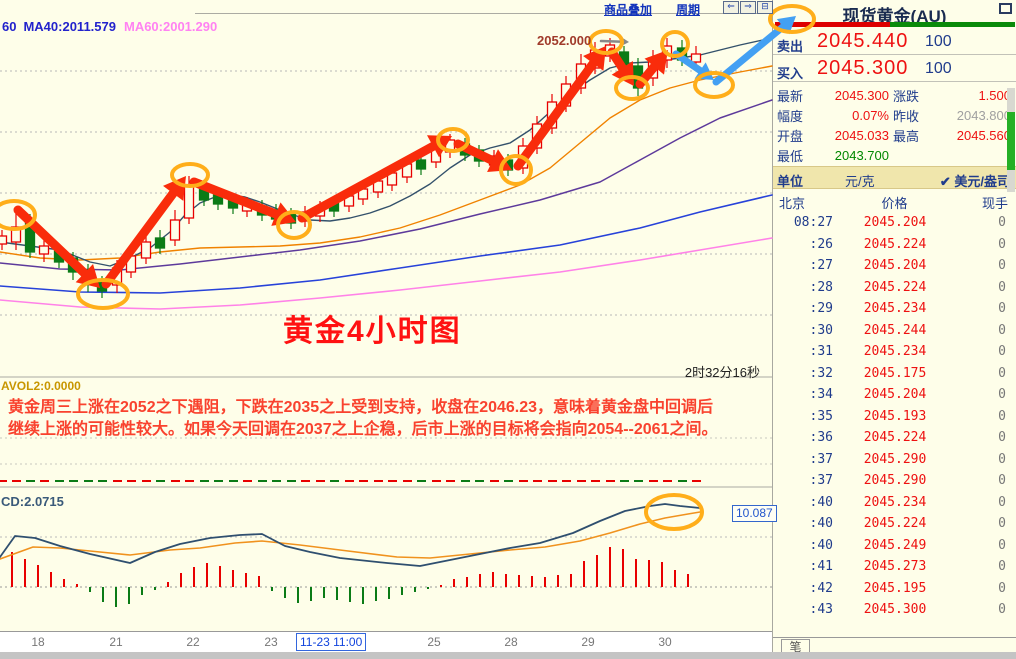 This screenshot has height=659, width=1016. I want to click on unit-option-usd: ✔ 美元/盎司, so click(974, 181).